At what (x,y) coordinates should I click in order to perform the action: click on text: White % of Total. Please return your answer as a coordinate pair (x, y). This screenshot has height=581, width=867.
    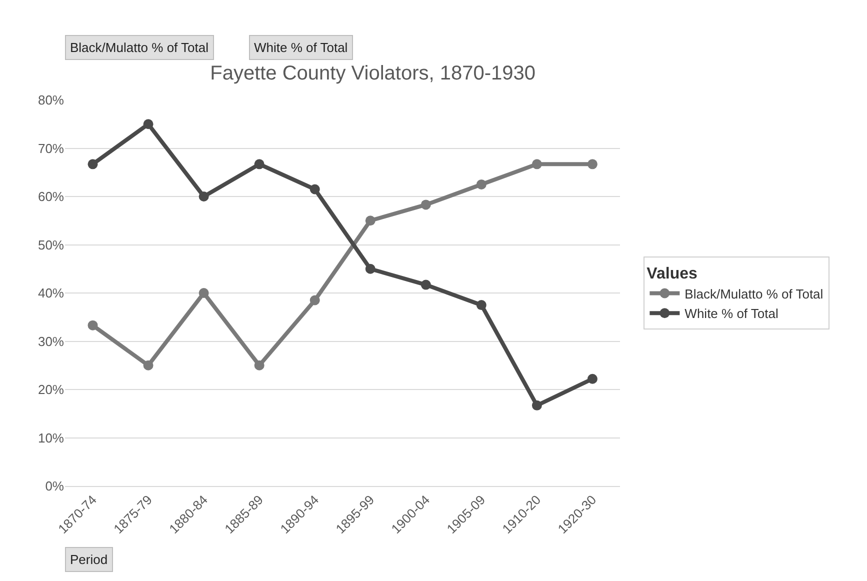
    Looking at the image, I should click on (301, 47).